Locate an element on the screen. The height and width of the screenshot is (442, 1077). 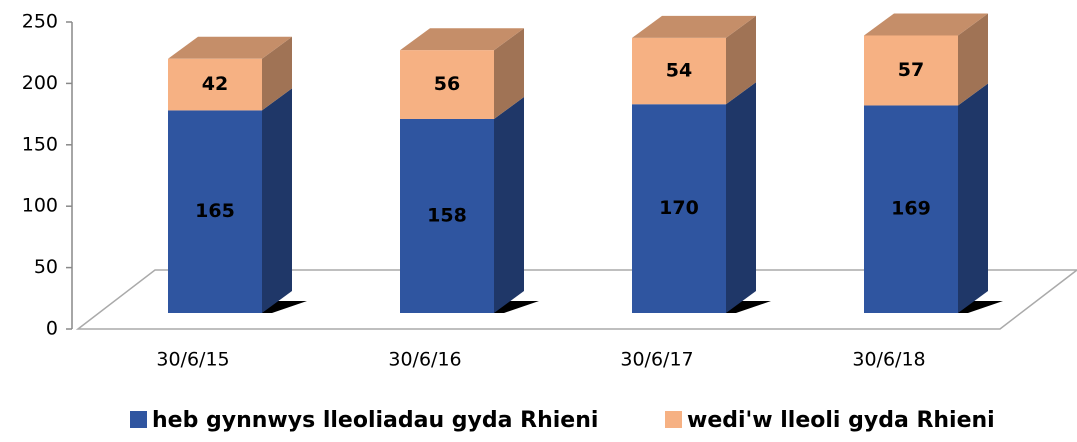
legend-label: wedi'w lleoli gyda Rhieni is located at coordinates (841, 420).